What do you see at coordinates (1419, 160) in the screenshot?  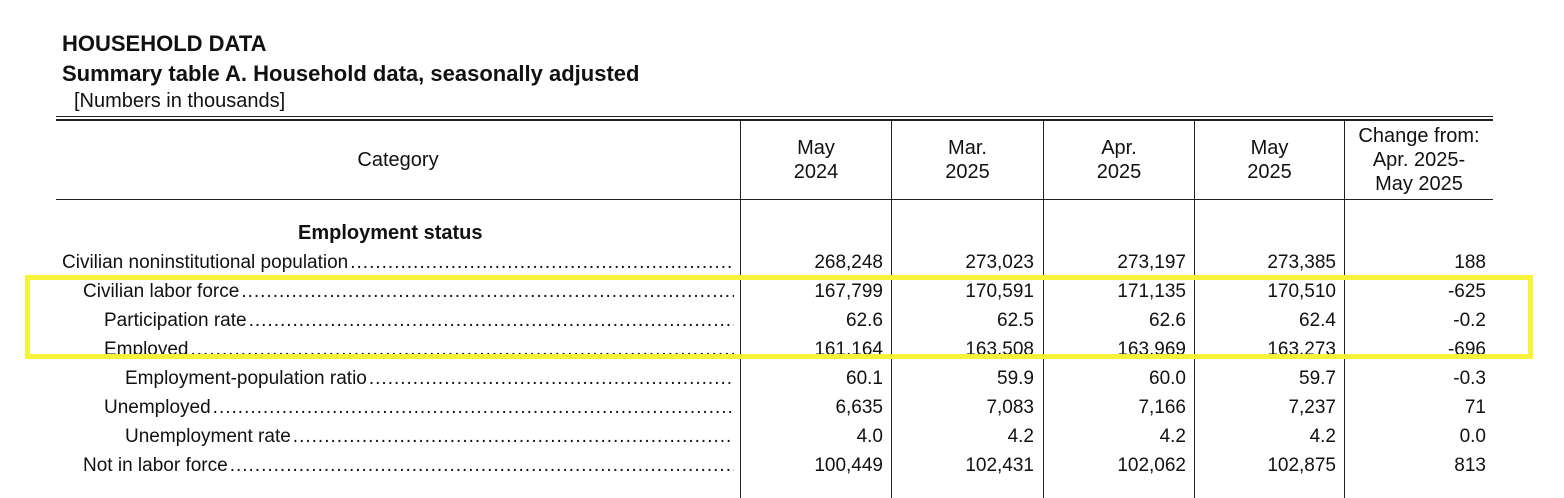 I see `header-change: Change from: Apr. 2025- May 2025` at bounding box center [1419, 160].